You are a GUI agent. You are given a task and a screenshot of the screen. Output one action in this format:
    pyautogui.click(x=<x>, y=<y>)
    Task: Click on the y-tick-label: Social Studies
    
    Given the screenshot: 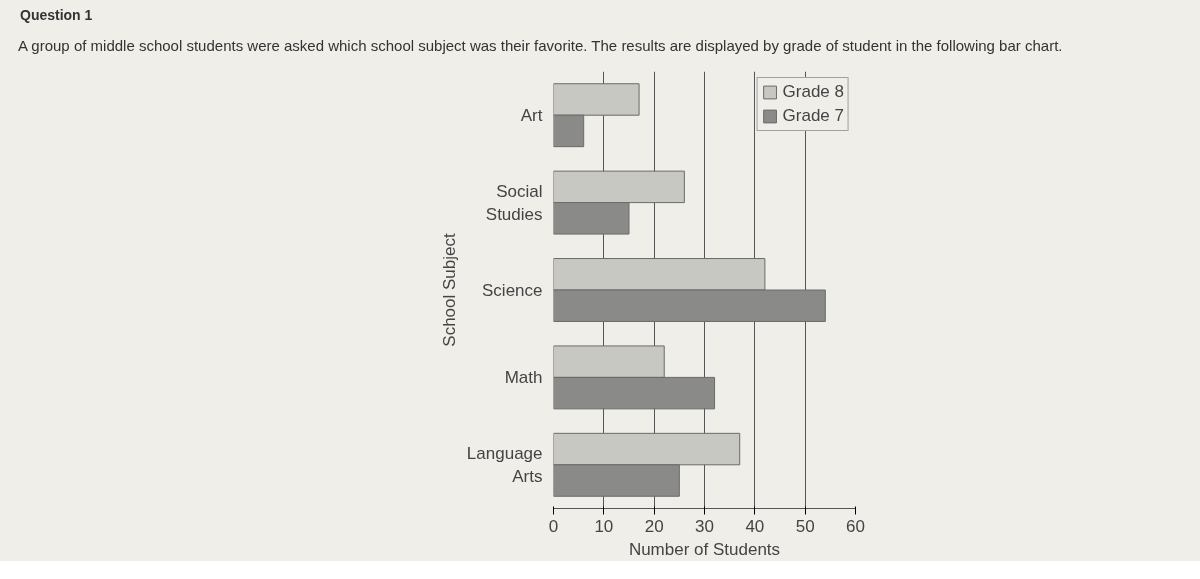 What is the action you would take?
    pyautogui.click(x=514, y=203)
    